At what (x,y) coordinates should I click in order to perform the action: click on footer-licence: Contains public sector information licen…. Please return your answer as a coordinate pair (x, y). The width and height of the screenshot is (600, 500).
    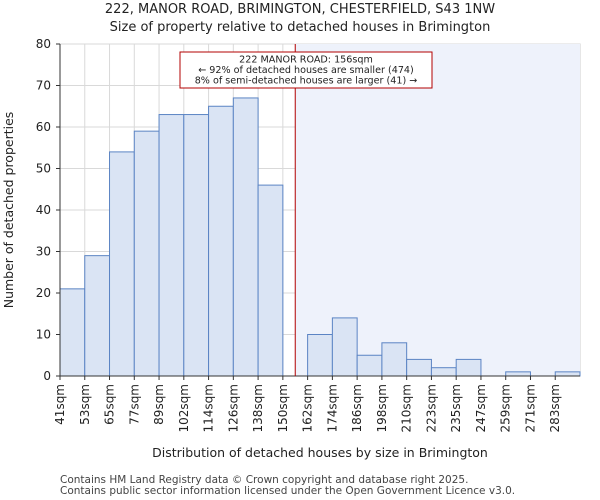
    Looking at the image, I should click on (288, 491).